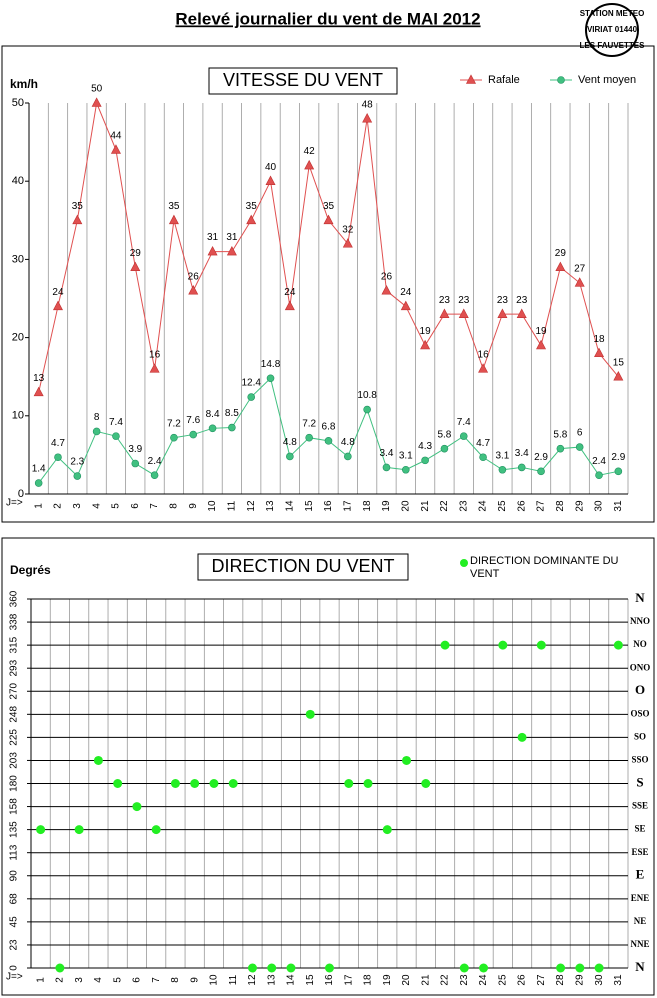 The height and width of the screenshot is (998, 657). What do you see at coordinates (14, 714) in the screenshot?
I see `y-tick-label: 248` at bounding box center [14, 714].